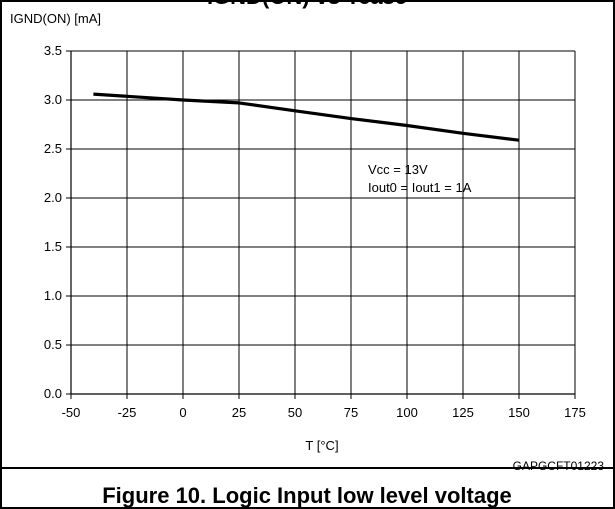 The height and width of the screenshot is (509, 615). What do you see at coordinates (53, 295) in the screenshot?
I see `y-tick-label: 1.0` at bounding box center [53, 295].